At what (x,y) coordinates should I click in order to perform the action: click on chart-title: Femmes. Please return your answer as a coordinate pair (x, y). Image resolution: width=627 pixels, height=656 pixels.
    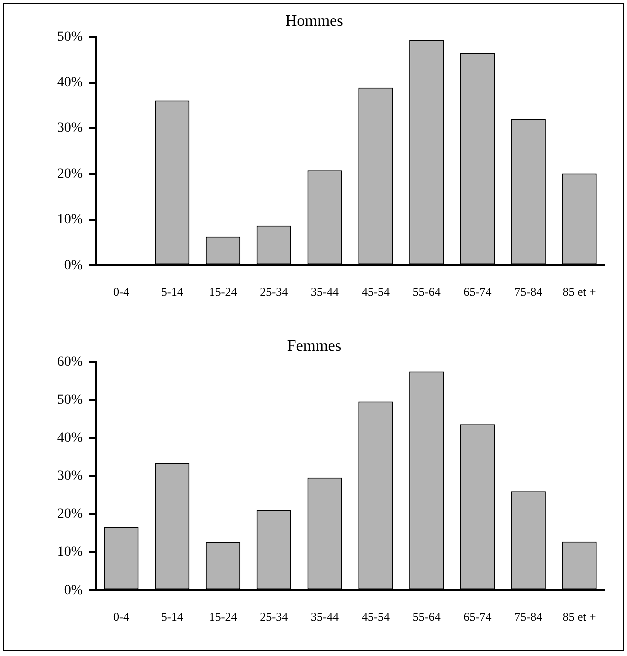
    Looking at the image, I should click on (314, 346).